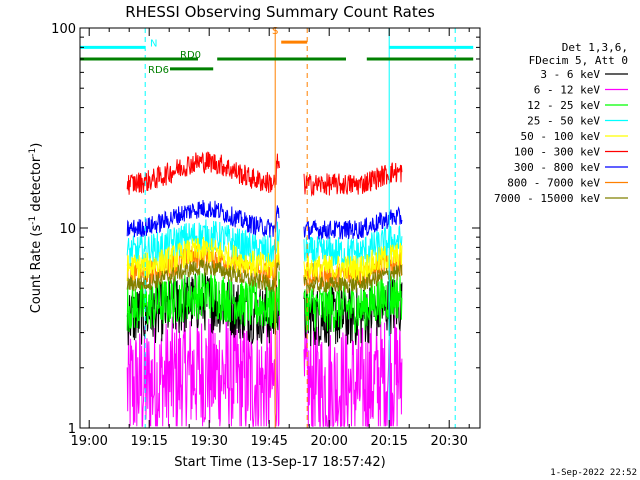  I want to click on timestamp: 1-Sep-2022 22:52, so click(593, 473).